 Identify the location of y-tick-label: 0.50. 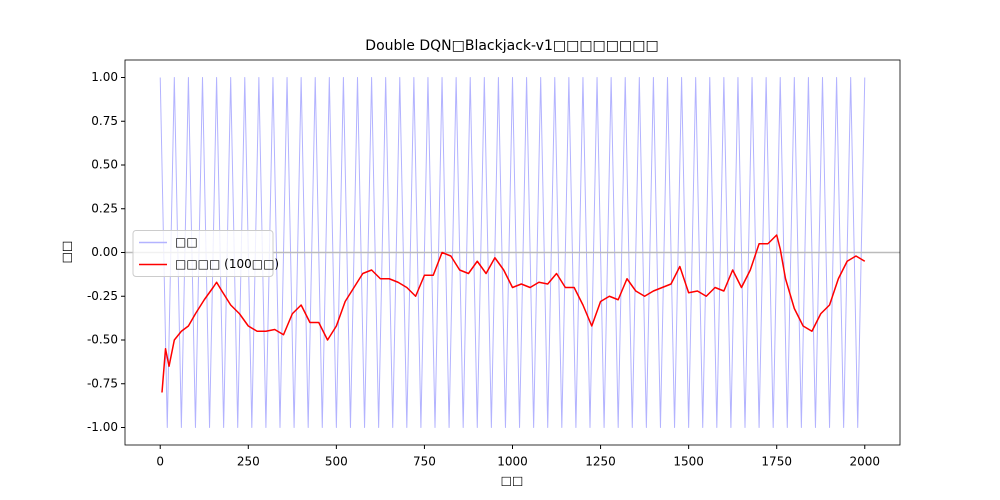
(104, 165).